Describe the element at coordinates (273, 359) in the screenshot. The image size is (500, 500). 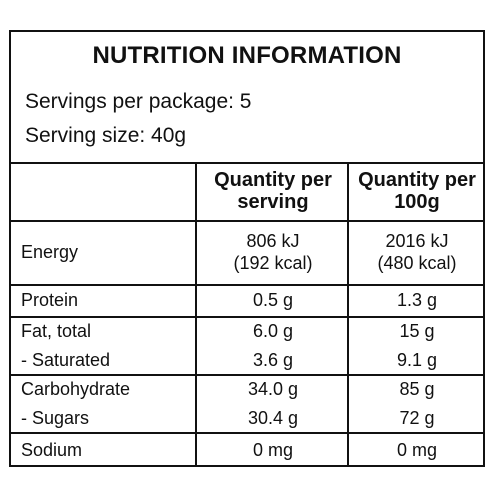
I see `table-row-per-serving: 3.6 g` at that location.